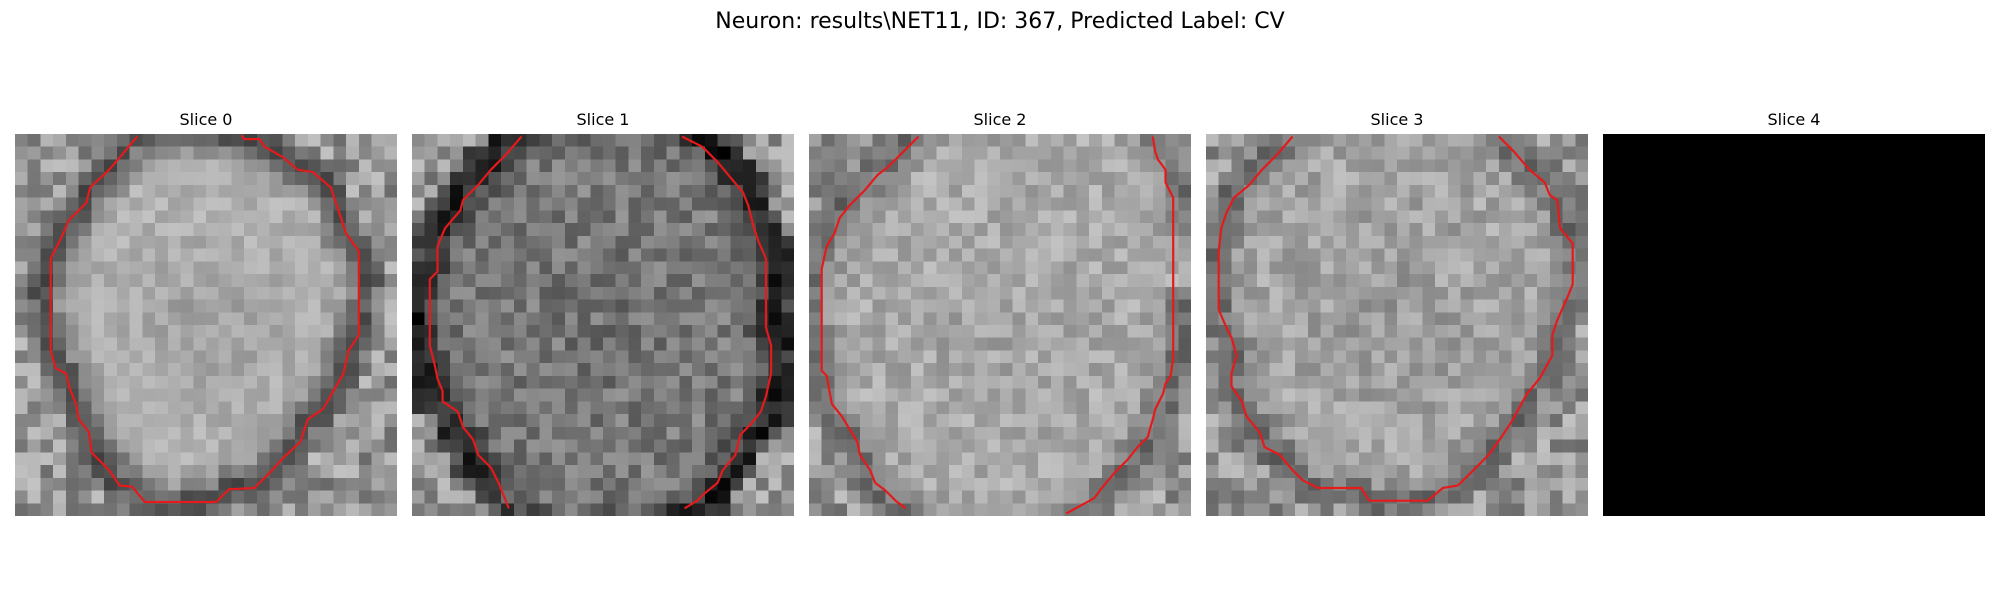  Describe the element at coordinates (1794, 119) in the screenshot. I see `slice-title-4: Slice 4` at that location.